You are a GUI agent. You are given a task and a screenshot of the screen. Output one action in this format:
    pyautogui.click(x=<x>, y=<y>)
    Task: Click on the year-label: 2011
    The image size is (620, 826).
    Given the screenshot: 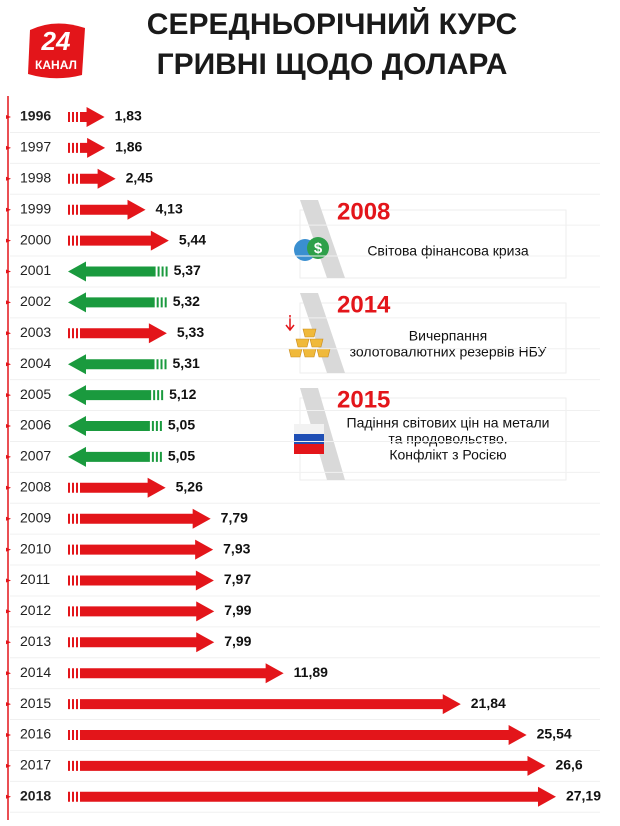 What is the action you would take?
    pyautogui.click(x=35, y=579)
    